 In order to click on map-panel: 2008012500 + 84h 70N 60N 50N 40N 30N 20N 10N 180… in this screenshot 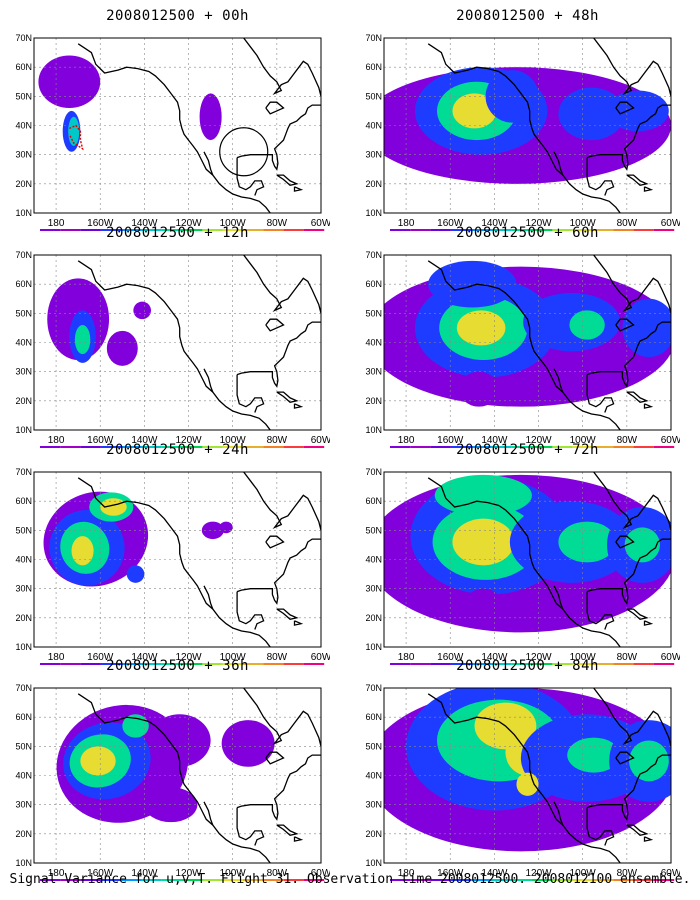, I will do `click(515, 769)`.